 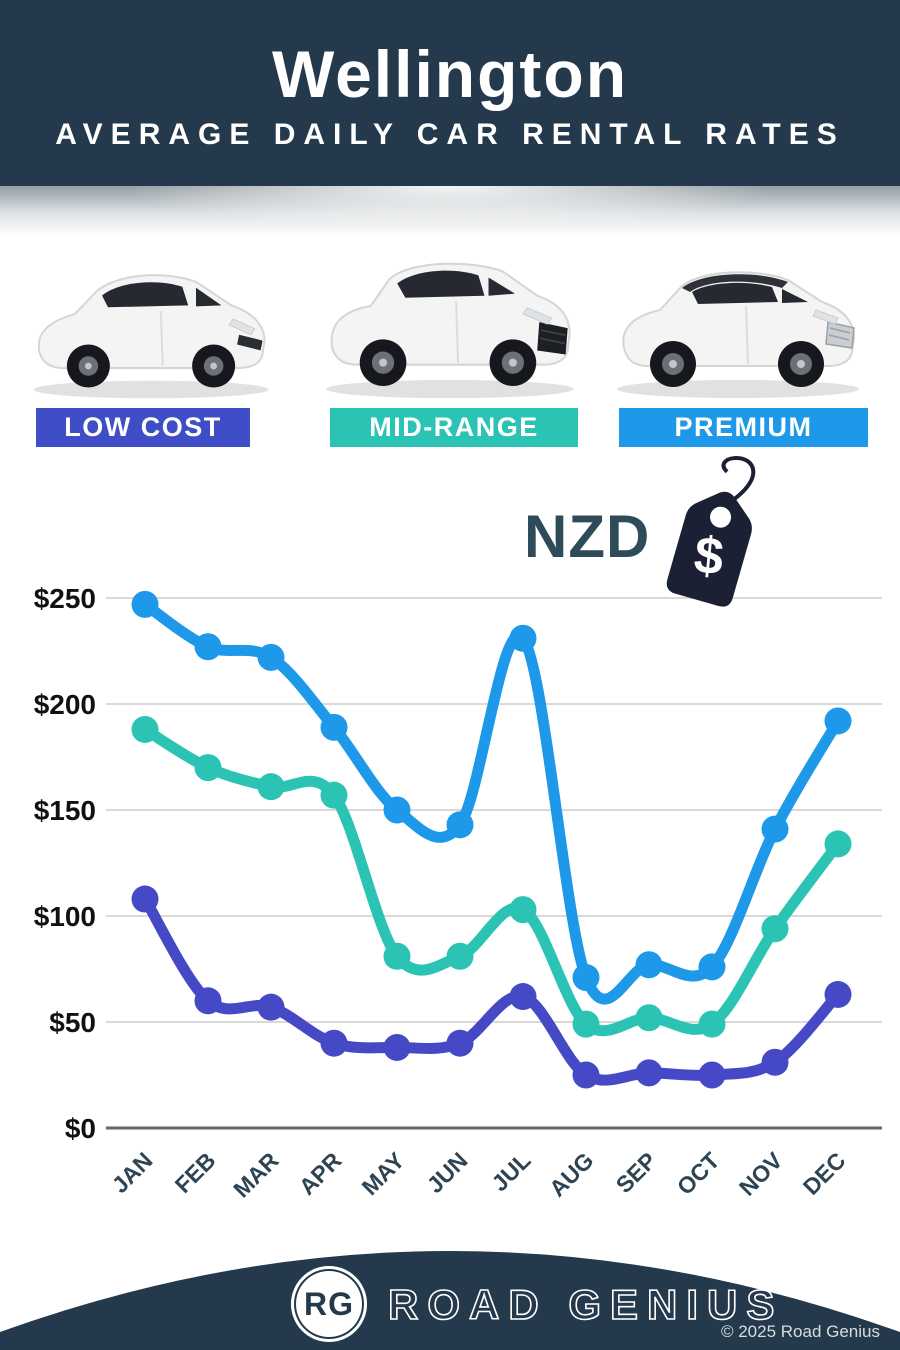 What do you see at coordinates (460, 956) in the screenshot?
I see `chart-point-mid-range-jun` at bounding box center [460, 956].